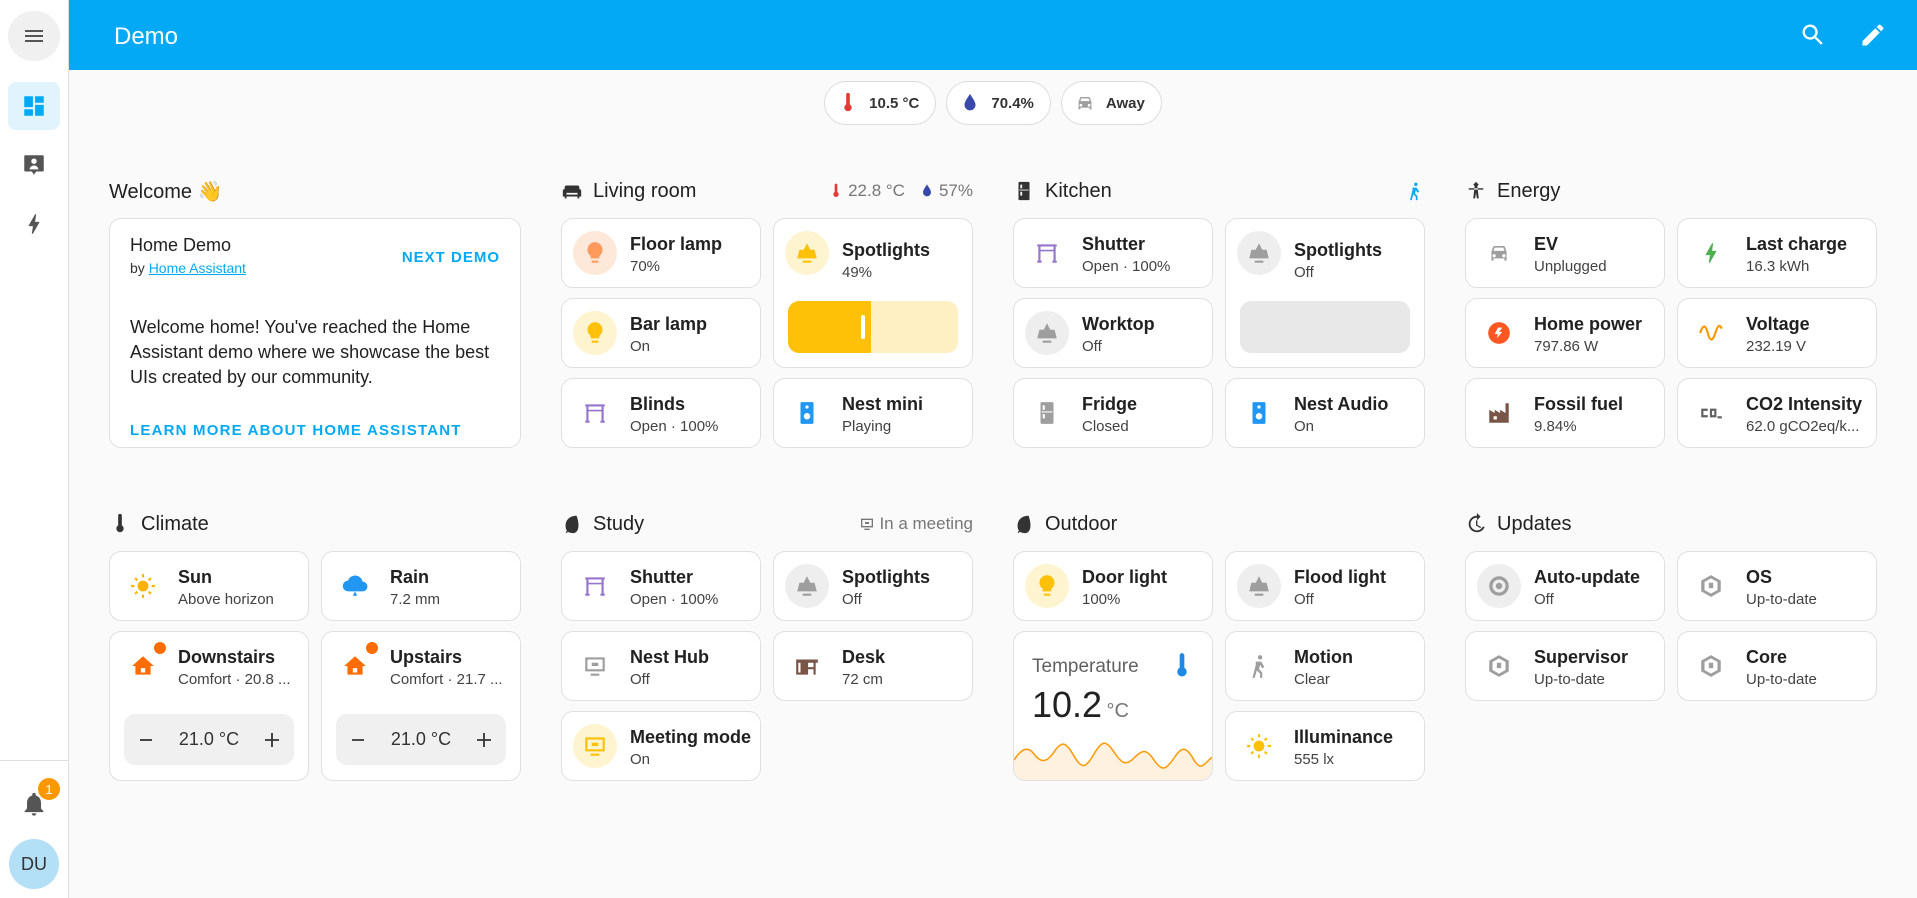 Image resolution: width=1917 pixels, height=898 pixels. Describe the element at coordinates (1873, 35) in the screenshot. I see `edit-button` at that location.